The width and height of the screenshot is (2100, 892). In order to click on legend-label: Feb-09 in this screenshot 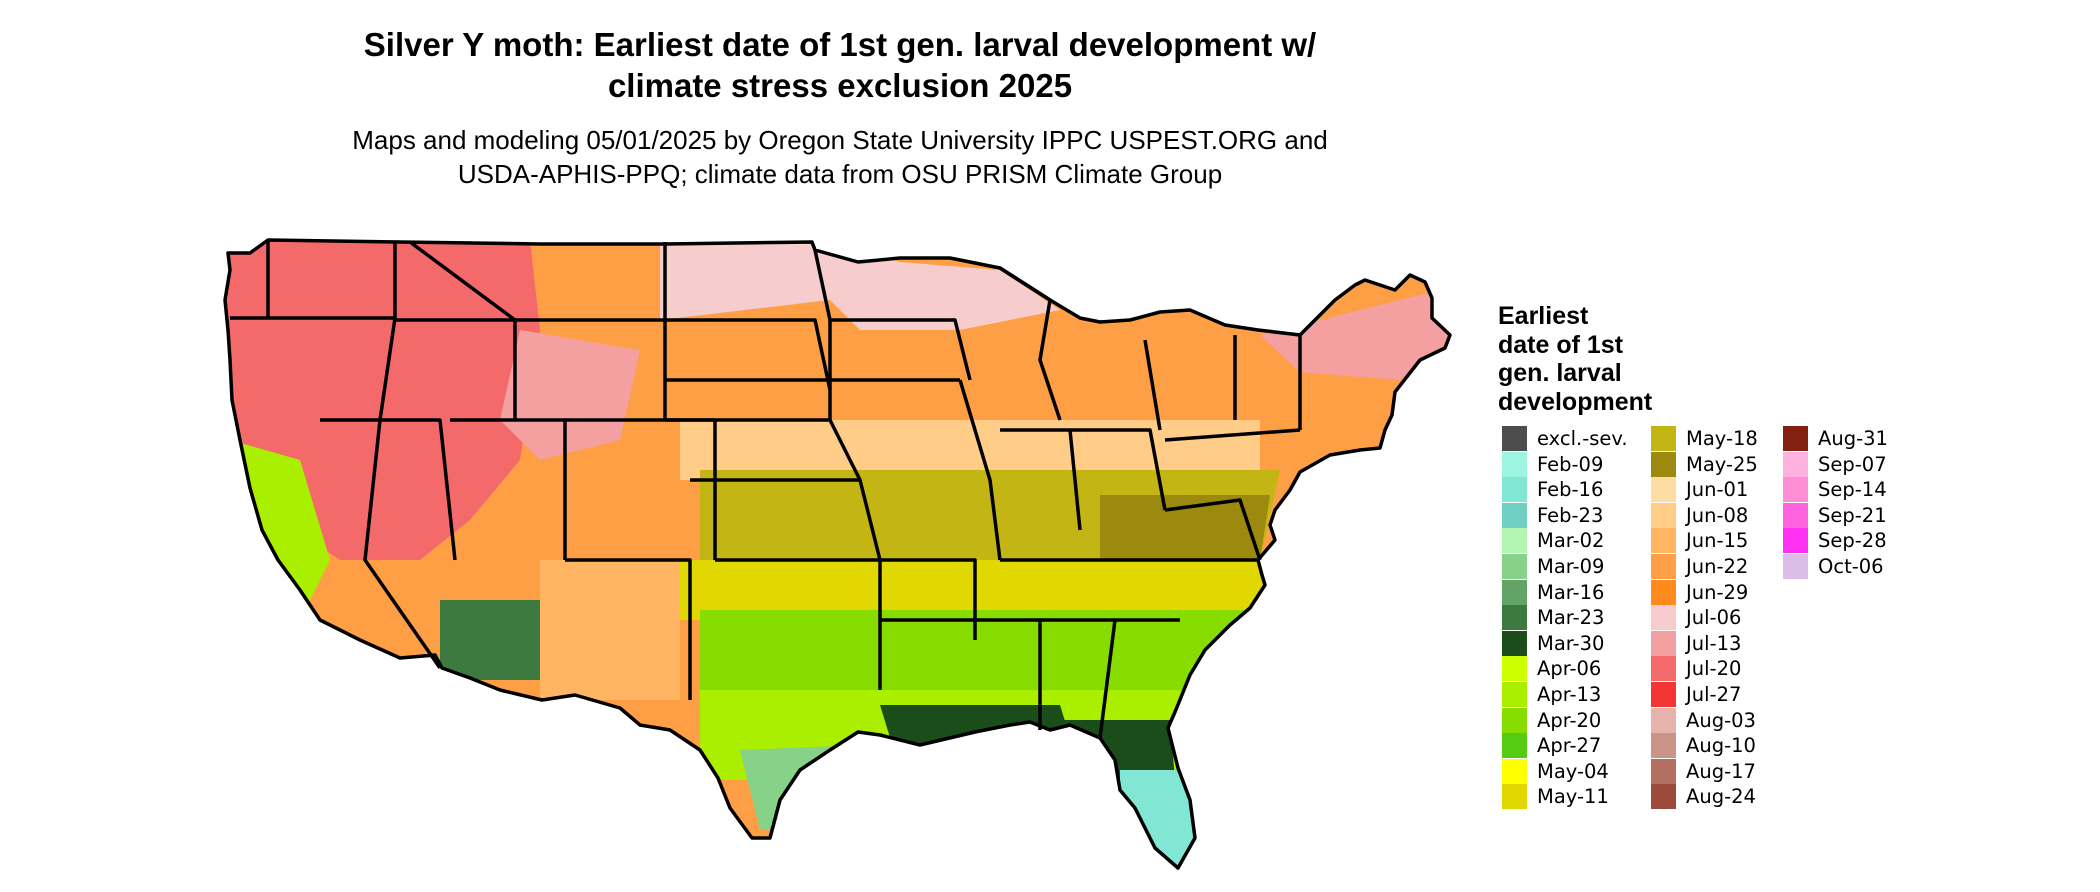, I will do `click(1570, 464)`.